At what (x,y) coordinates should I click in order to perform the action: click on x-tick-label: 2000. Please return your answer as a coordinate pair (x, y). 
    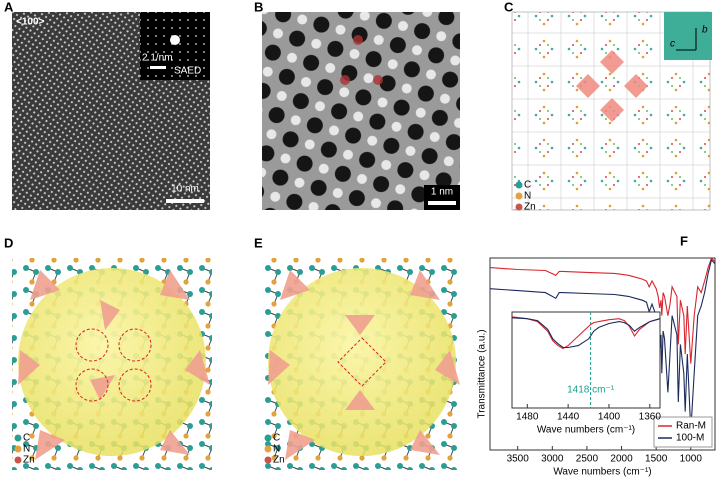
    Looking at the image, I should click on (621, 459).